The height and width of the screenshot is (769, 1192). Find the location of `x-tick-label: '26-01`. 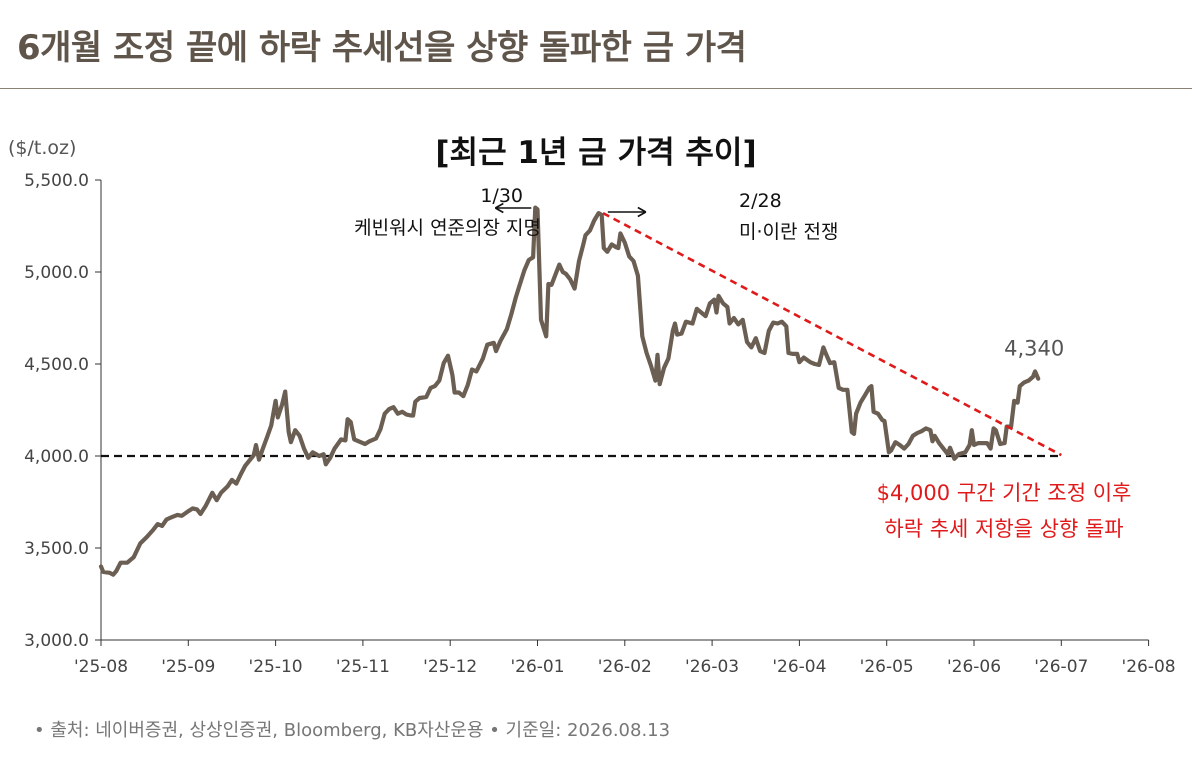

x-tick-label: '26-01 is located at coordinates (537, 667).